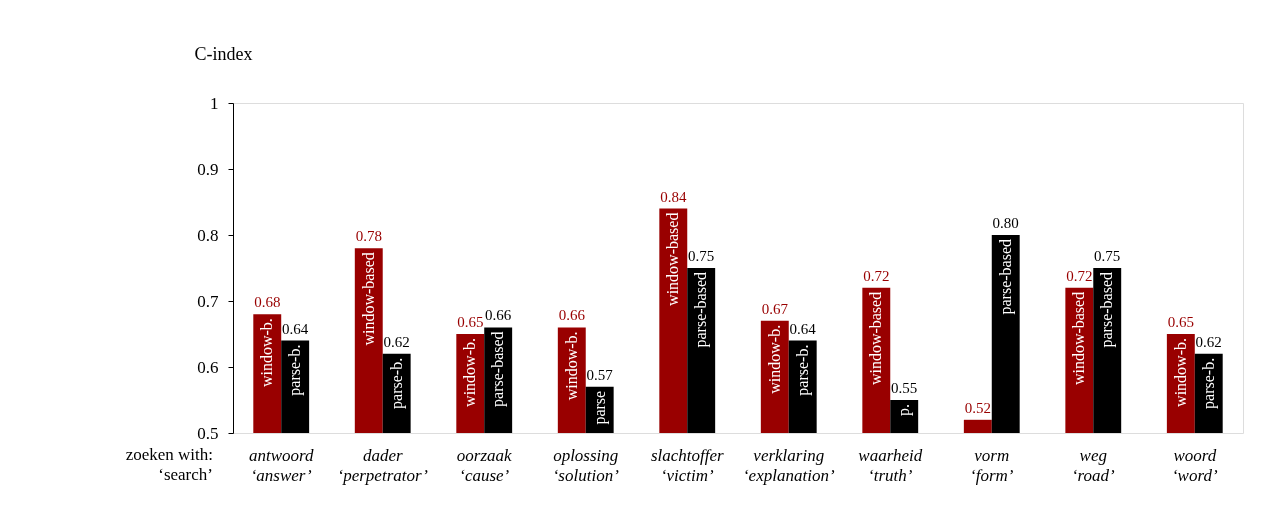 This screenshot has height=517, width=1269. I want to click on data-label: 0.84, so click(673, 196).